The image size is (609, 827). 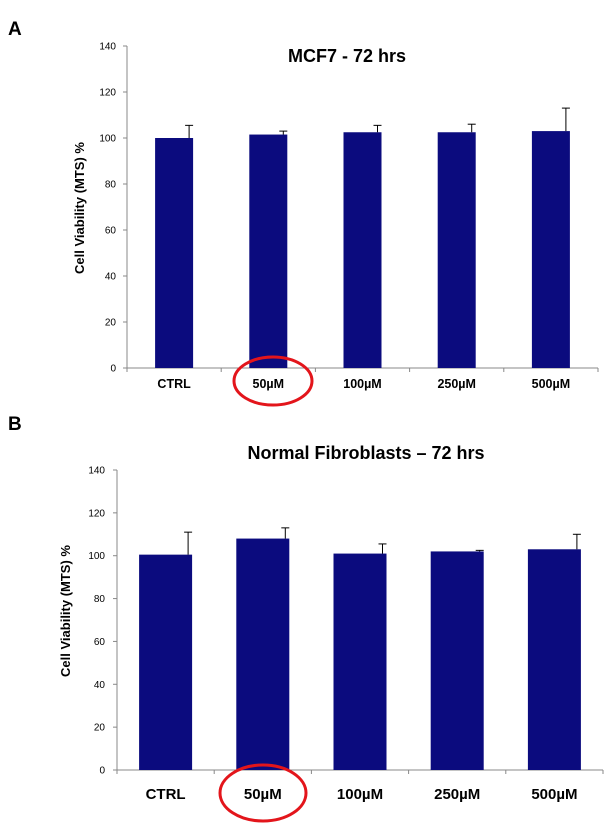 I want to click on panel-b-x-tick-label: CTRL, so click(x=166, y=794).